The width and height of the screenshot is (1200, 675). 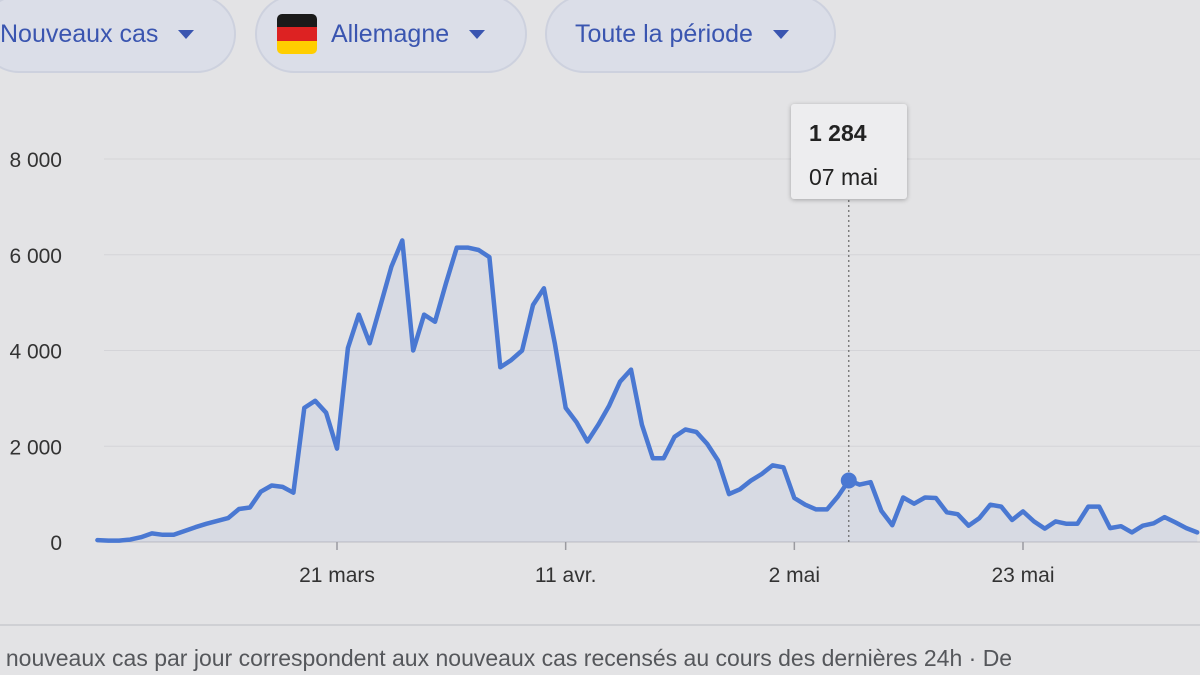 What do you see at coordinates (600, 625) in the screenshot?
I see `divider` at bounding box center [600, 625].